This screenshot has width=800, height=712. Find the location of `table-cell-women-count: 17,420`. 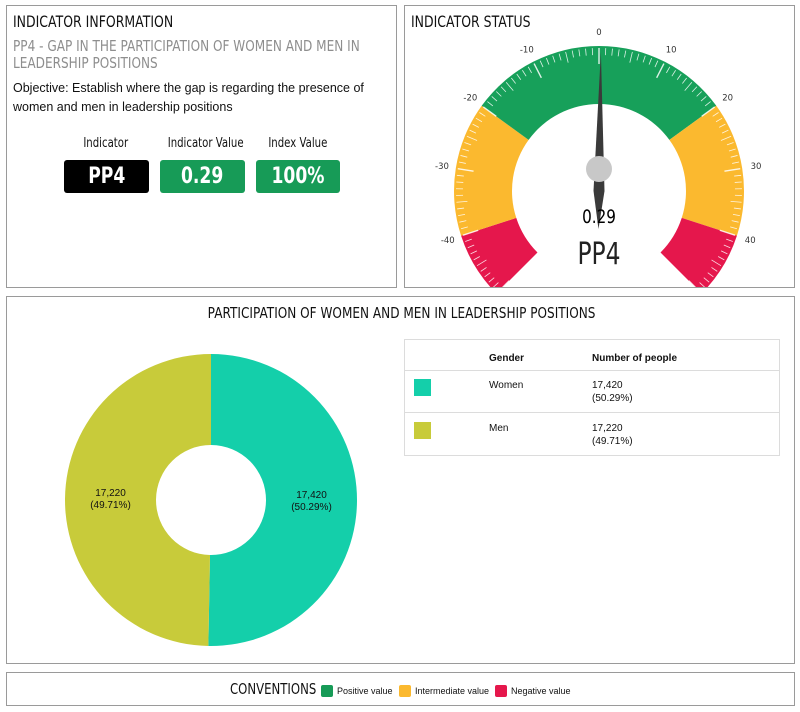

table-cell-women-count: 17,420 is located at coordinates (607, 385).